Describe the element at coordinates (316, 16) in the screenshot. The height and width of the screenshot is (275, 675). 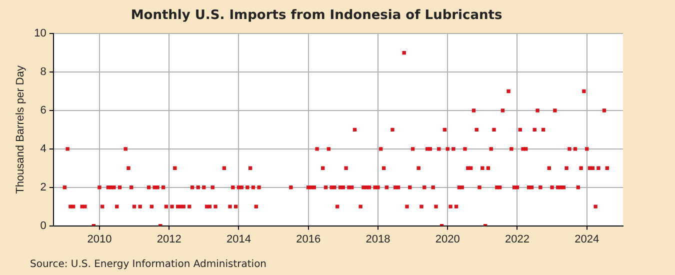
I see `chart-title: Monthly U.S. Imports from Indonesia of Lubricants` at that location.